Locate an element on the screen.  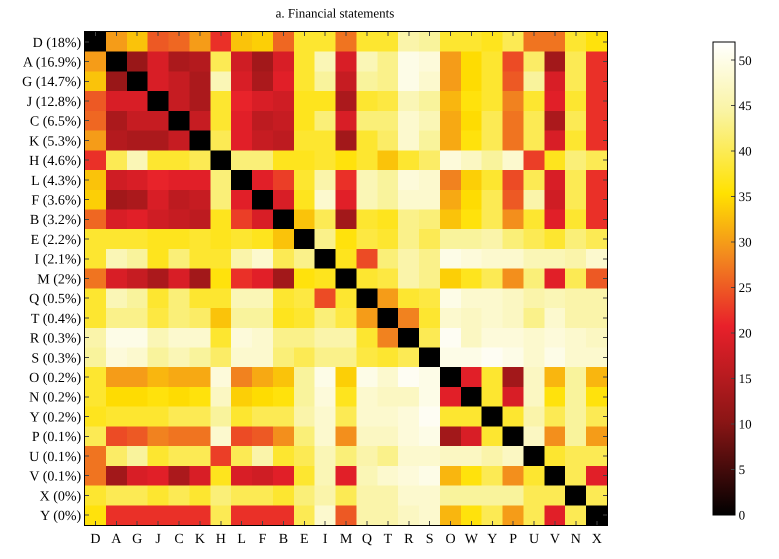
x-tick-label: Y is located at coordinates (492, 539).